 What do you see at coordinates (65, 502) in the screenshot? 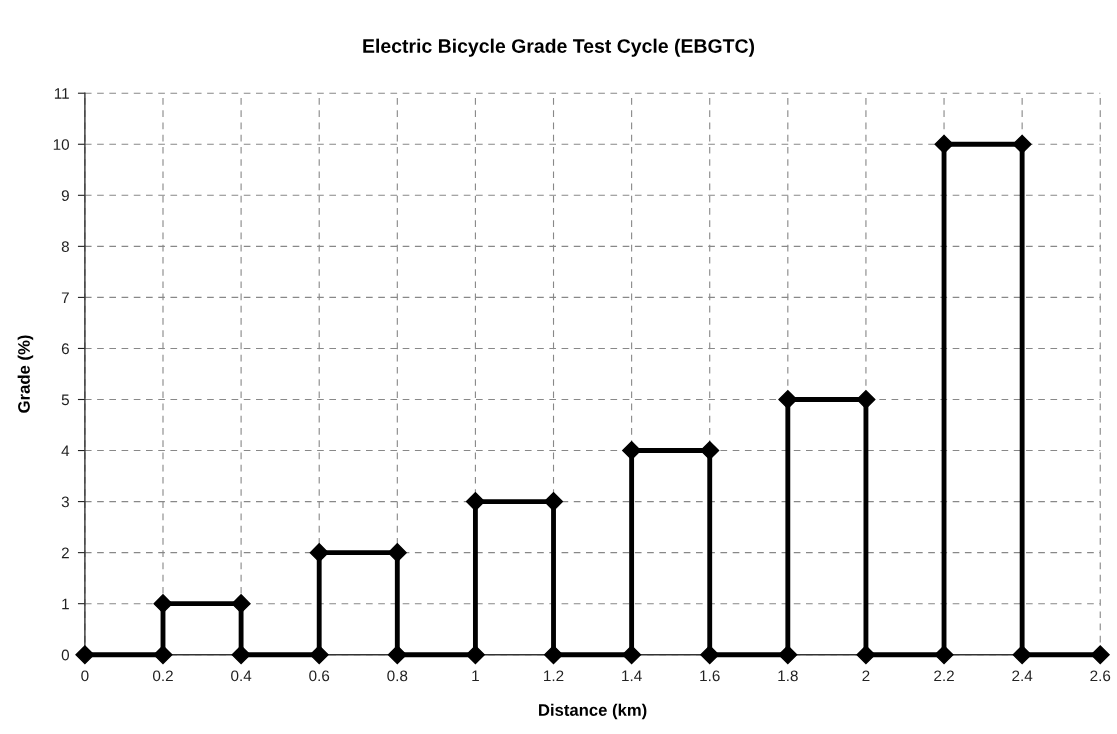
I see `y-tick-label: 3` at bounding box center [65, 502].